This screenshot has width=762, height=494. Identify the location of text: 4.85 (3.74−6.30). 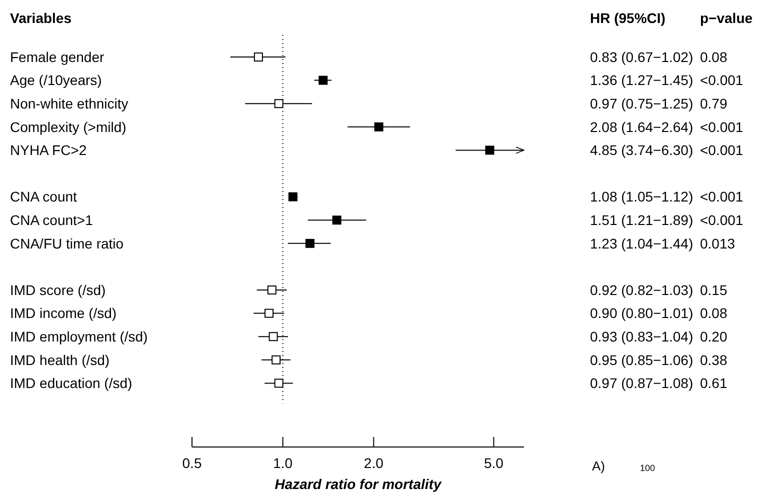
(642, 150).